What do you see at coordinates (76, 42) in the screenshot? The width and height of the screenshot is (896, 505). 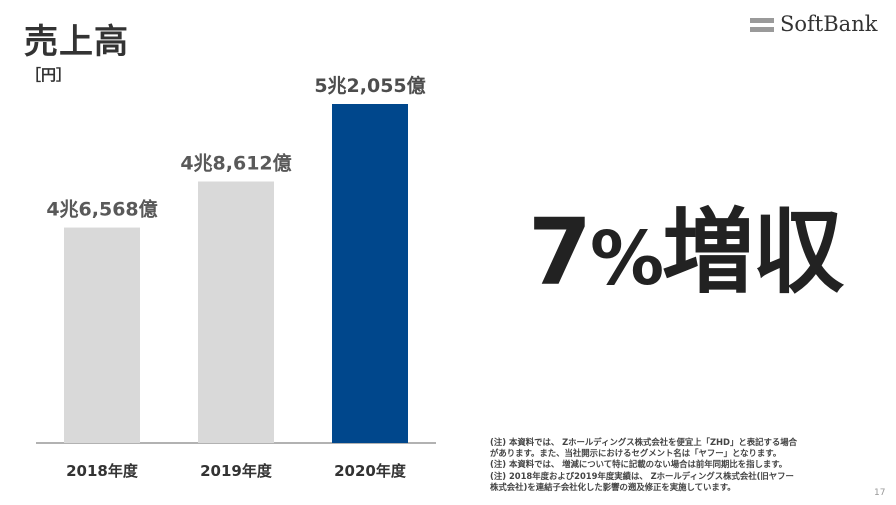 I see `page-title: 売上高` at bounding box center [76, 42].